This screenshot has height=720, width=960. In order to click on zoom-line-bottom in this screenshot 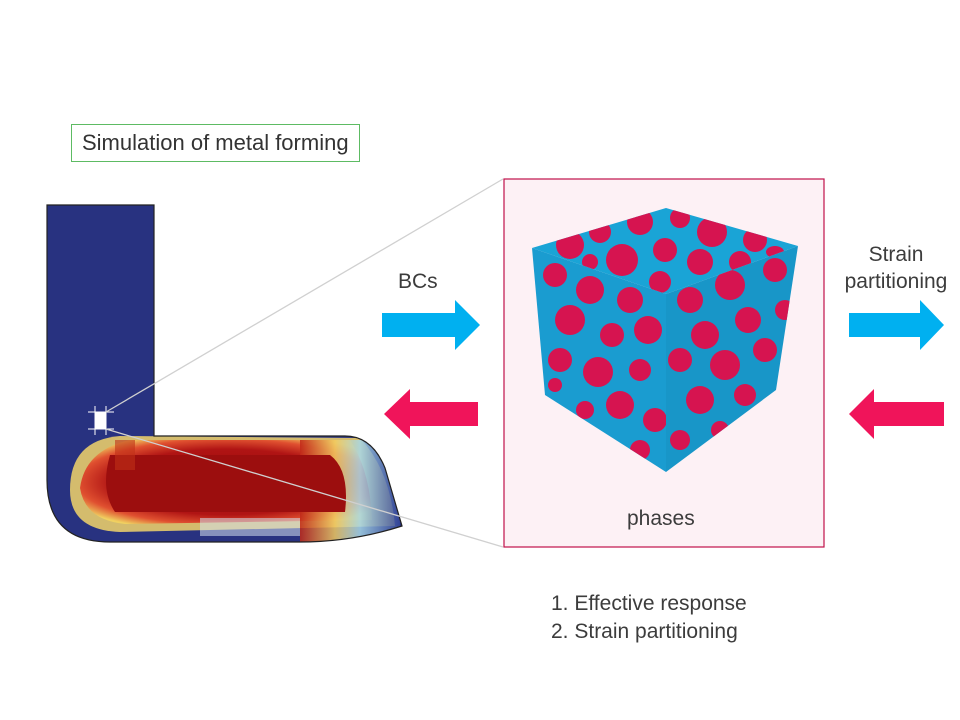, I will do `click(304, 488)`.